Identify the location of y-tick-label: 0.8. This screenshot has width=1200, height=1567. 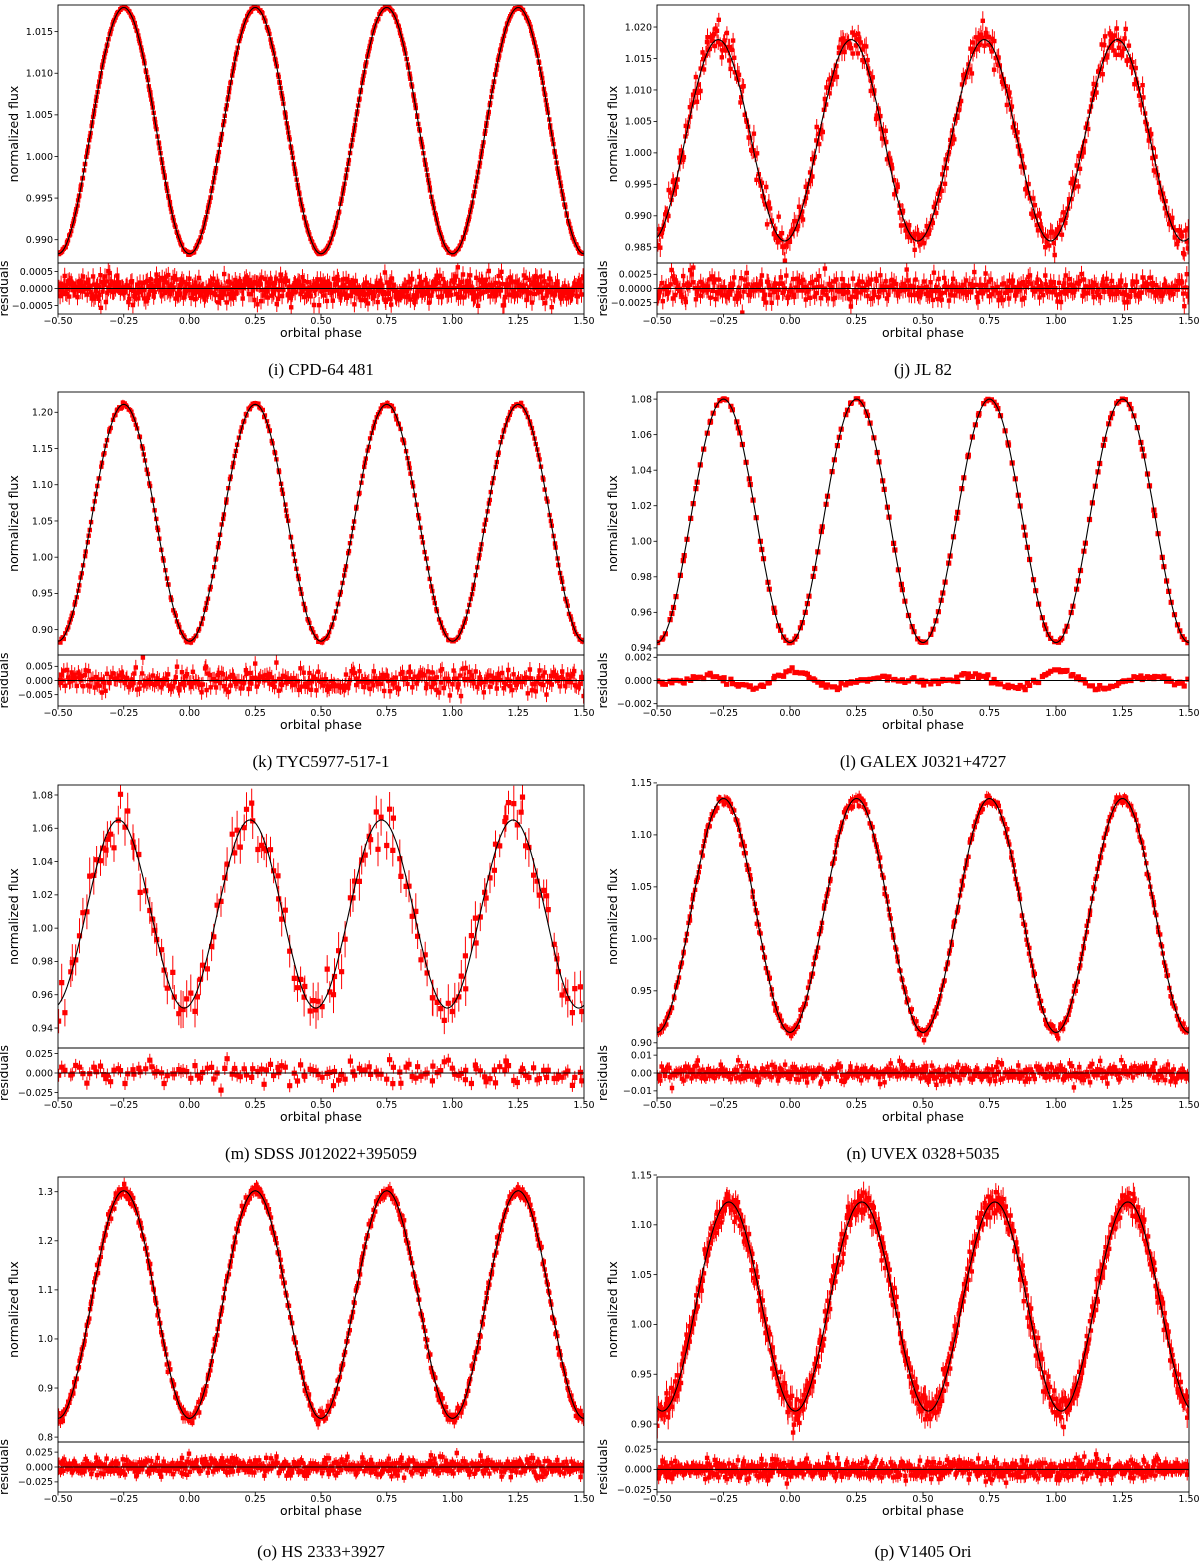
(45, 1437).